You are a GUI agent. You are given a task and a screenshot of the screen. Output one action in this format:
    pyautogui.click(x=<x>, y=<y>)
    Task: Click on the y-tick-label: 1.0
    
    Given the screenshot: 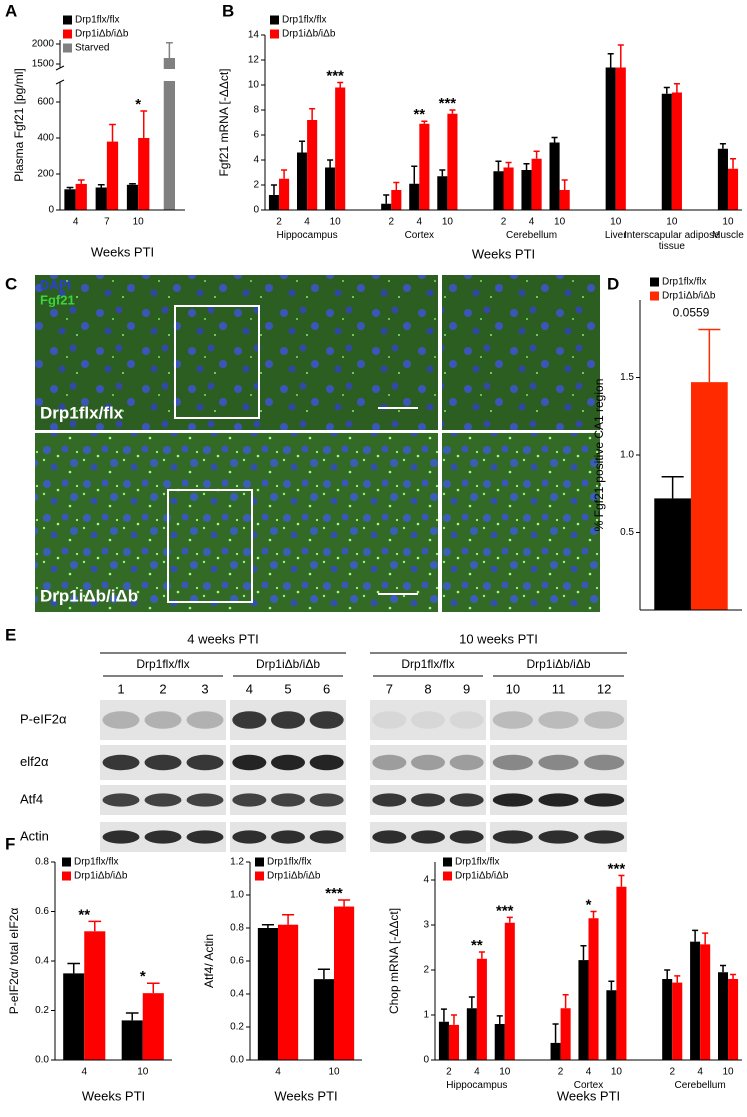 What is the action you would take?
    pyautogui.click(x=237, y=895)
    